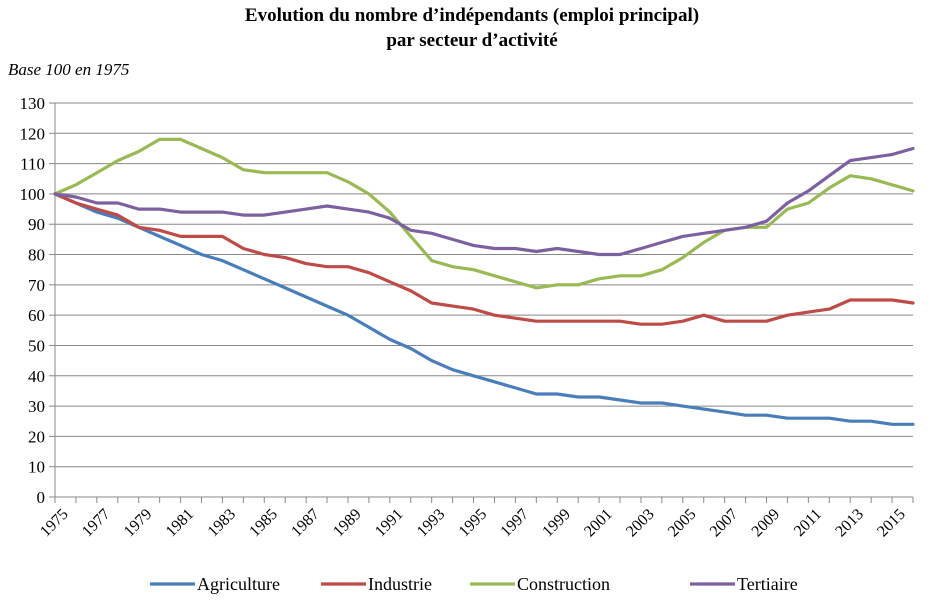 This screenshot has width=944, height=605. What do you see at coordinates (767, 584) in the screenshot?
I see `legend-label-tertiaire: Tertiaire` at bounding box center [767, 584].